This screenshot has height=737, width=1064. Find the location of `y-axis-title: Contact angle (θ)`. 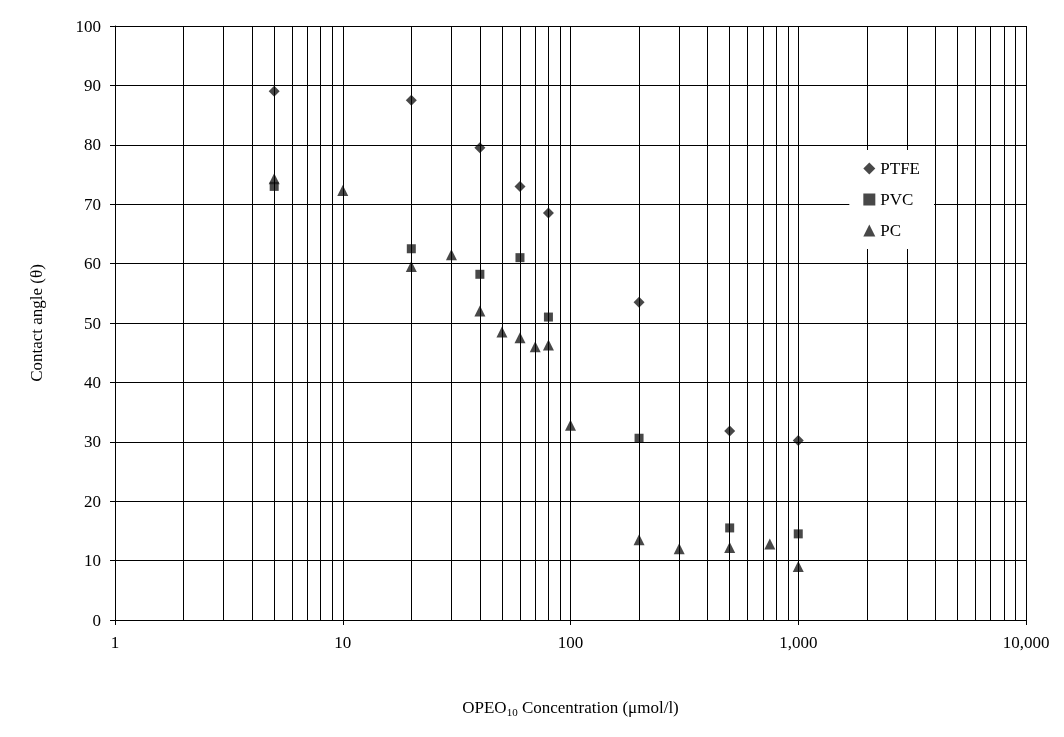

y-axis-title: Contact angle (θ) is located at coordinates (36, 323).